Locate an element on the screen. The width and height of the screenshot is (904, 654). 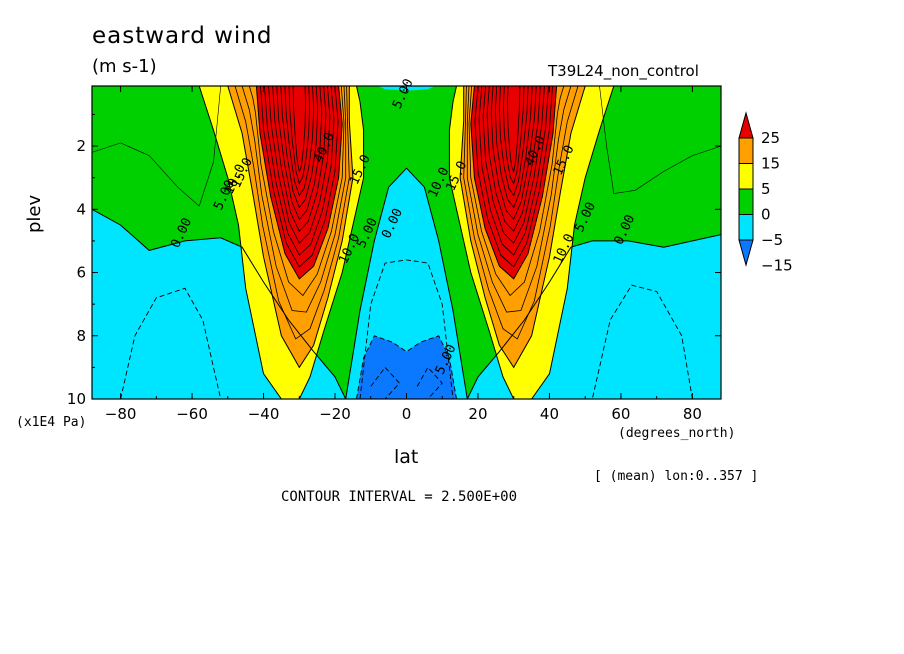
x-tick-label: −60 is located at coordinates (192, 414).